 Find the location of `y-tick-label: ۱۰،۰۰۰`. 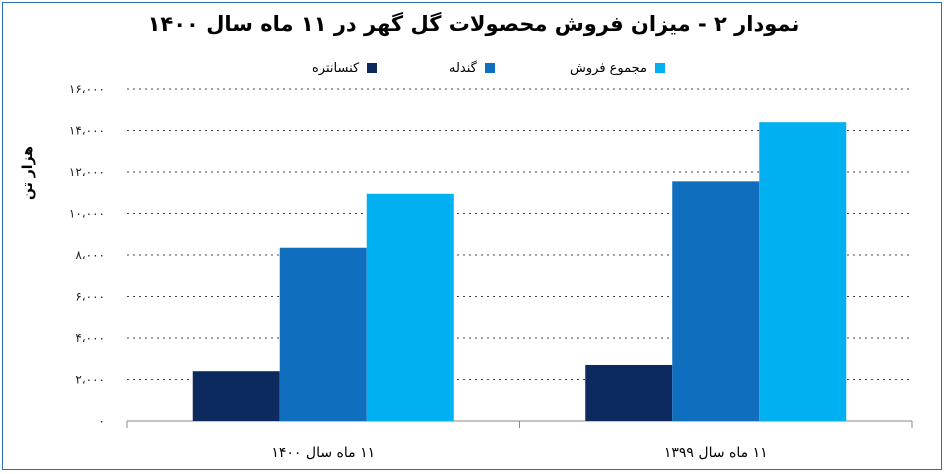

y-tick-label: ۱۰،۰۰۰ is located at coordinates (87, 214).